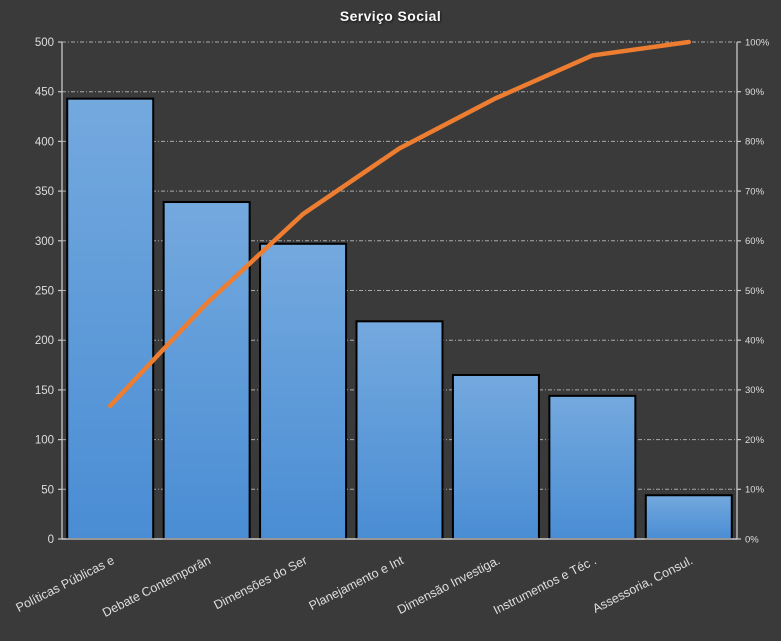  What do you see at coordinates (44, 441) in the screenshot?
I see `y-axis-left-label: 100` at bounding box center [44, 441].